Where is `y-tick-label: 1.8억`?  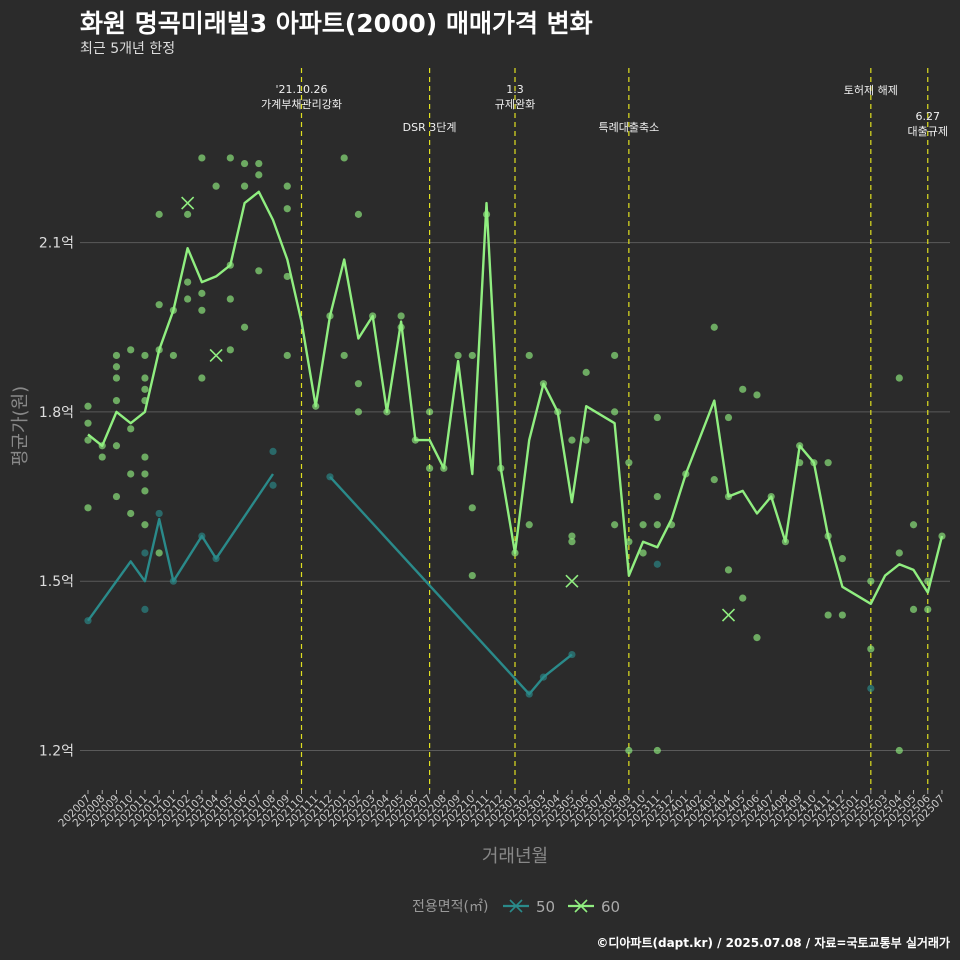
y-tick-label: 1.8억 is located at coordinates (56, 413).